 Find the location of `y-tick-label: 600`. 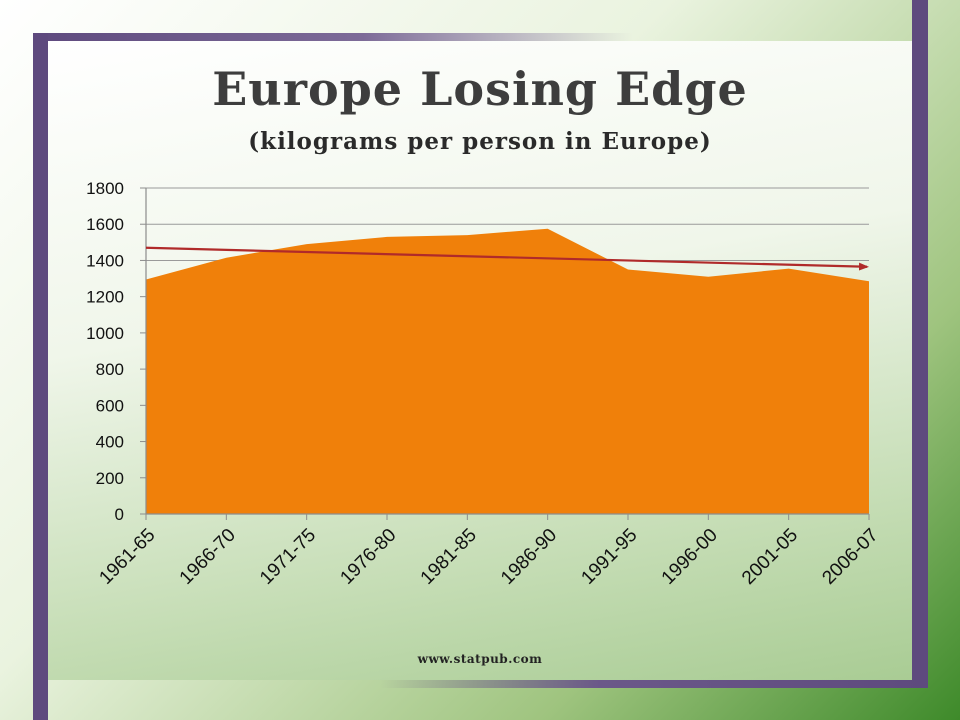

y-tick-label: 600 is located at coordinates (110, 405).